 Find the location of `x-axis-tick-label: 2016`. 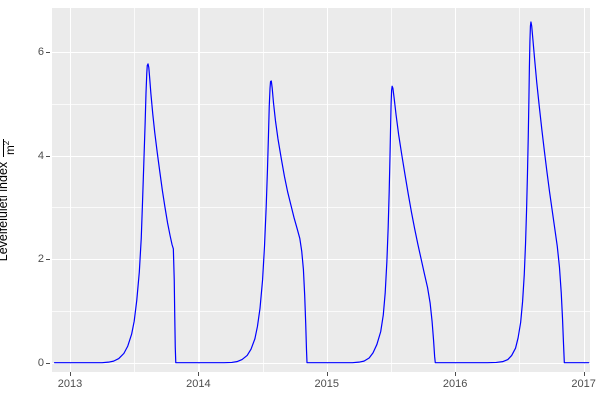

x-axis-tick-label: 2016 is located at coordinates (455, 384).